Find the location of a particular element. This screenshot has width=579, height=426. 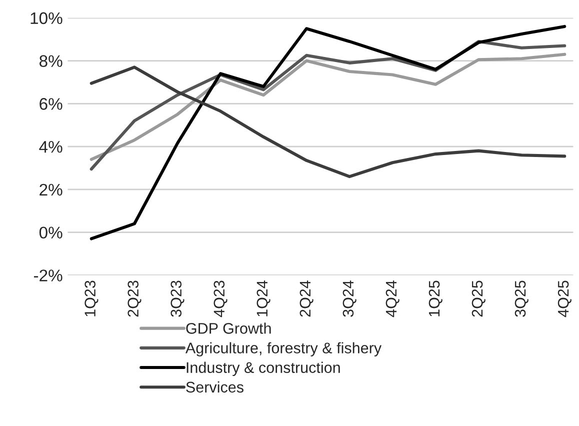

x-tick-label: 2Q23 is located at coordinates (135, 298).